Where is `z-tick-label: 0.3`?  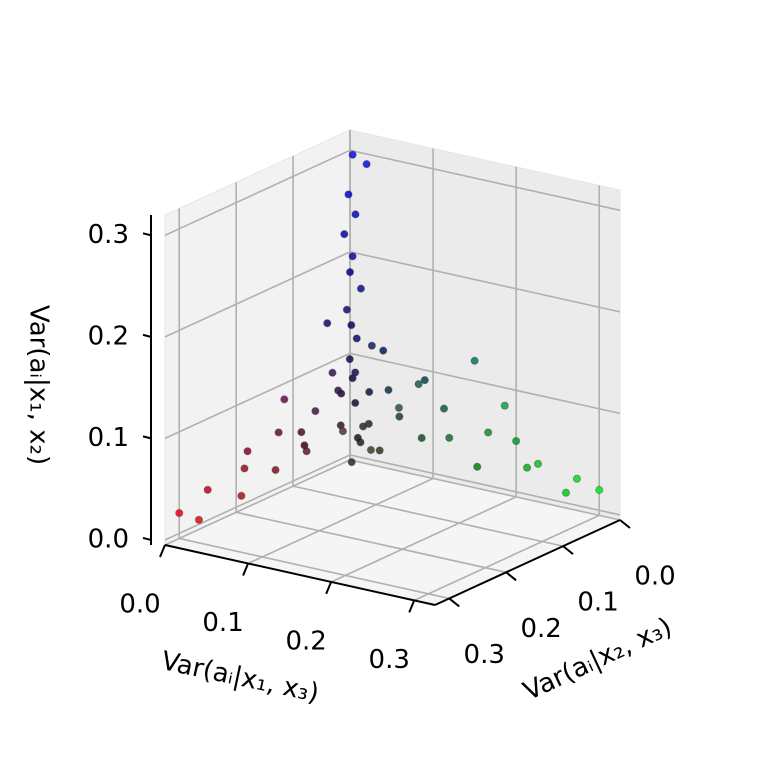
z-tick-label: 0.3 is located at coordinates (108, 235).